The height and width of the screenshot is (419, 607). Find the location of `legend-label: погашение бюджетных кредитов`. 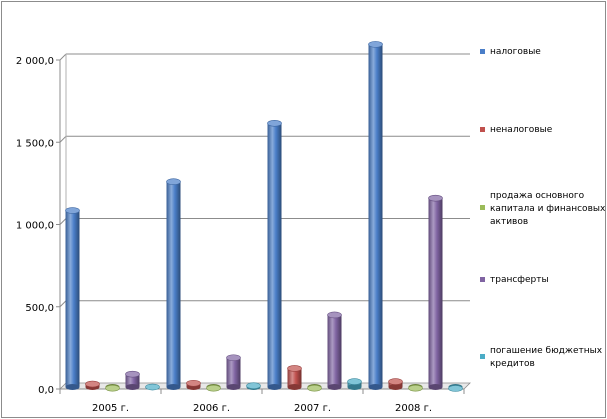

legend-label: погашение бюджетных кредитов is located at coordinates (546, 357).